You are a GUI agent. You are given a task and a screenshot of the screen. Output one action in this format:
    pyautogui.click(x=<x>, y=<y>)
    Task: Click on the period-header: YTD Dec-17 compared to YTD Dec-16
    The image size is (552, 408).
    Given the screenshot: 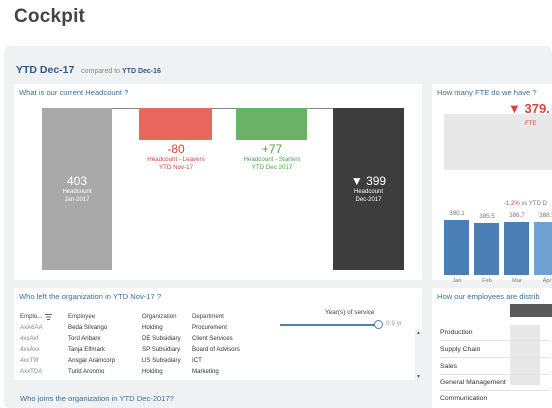 What is the action you would take?
    pyautogui.click(x=88, y=70)
    